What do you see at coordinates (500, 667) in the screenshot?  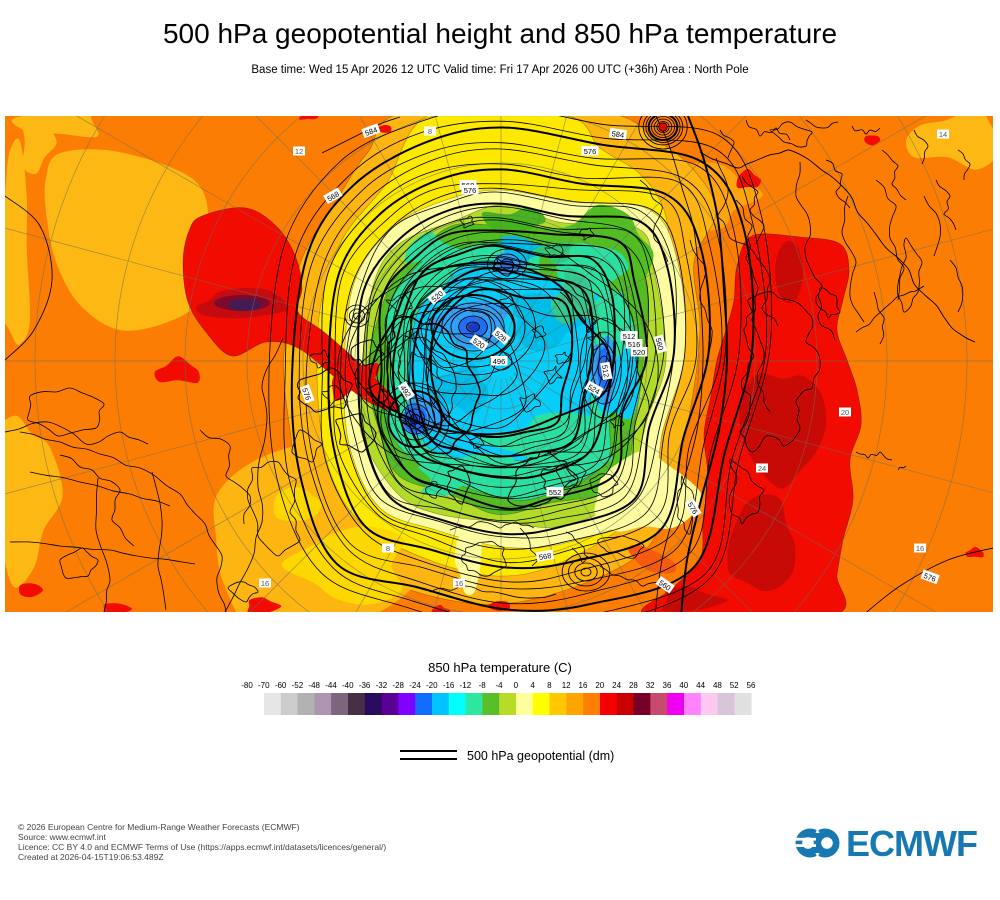 I see `svg-text: 850 hPa temperature (C)` at bounding box center [500, 667].